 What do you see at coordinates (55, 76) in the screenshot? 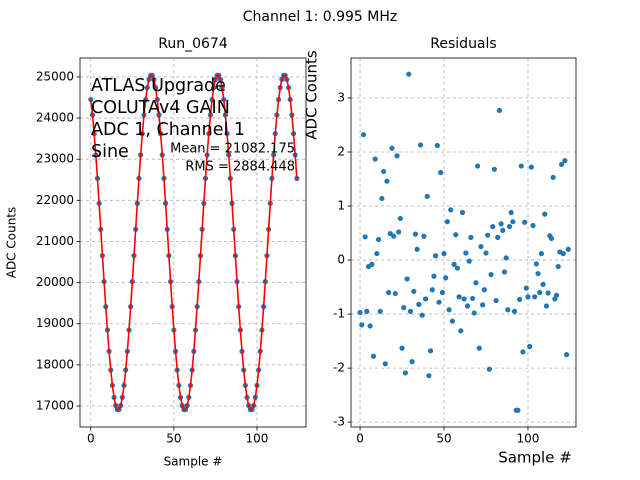
I see `y-tick-label: 25000` at bounding box center [55, 76].